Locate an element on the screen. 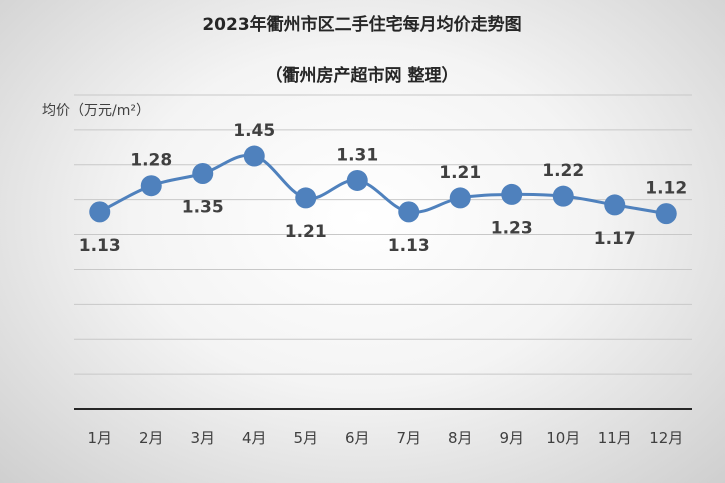 The width and height of the screenshot is (725, 483). data-label: 1.45 is located at coordinates (254, 131).